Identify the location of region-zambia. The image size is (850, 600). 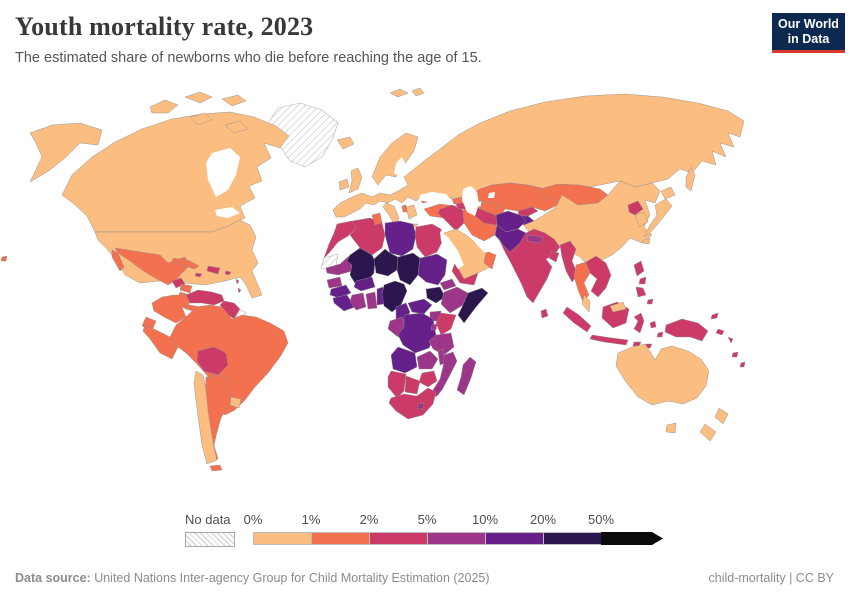
(427, 360).